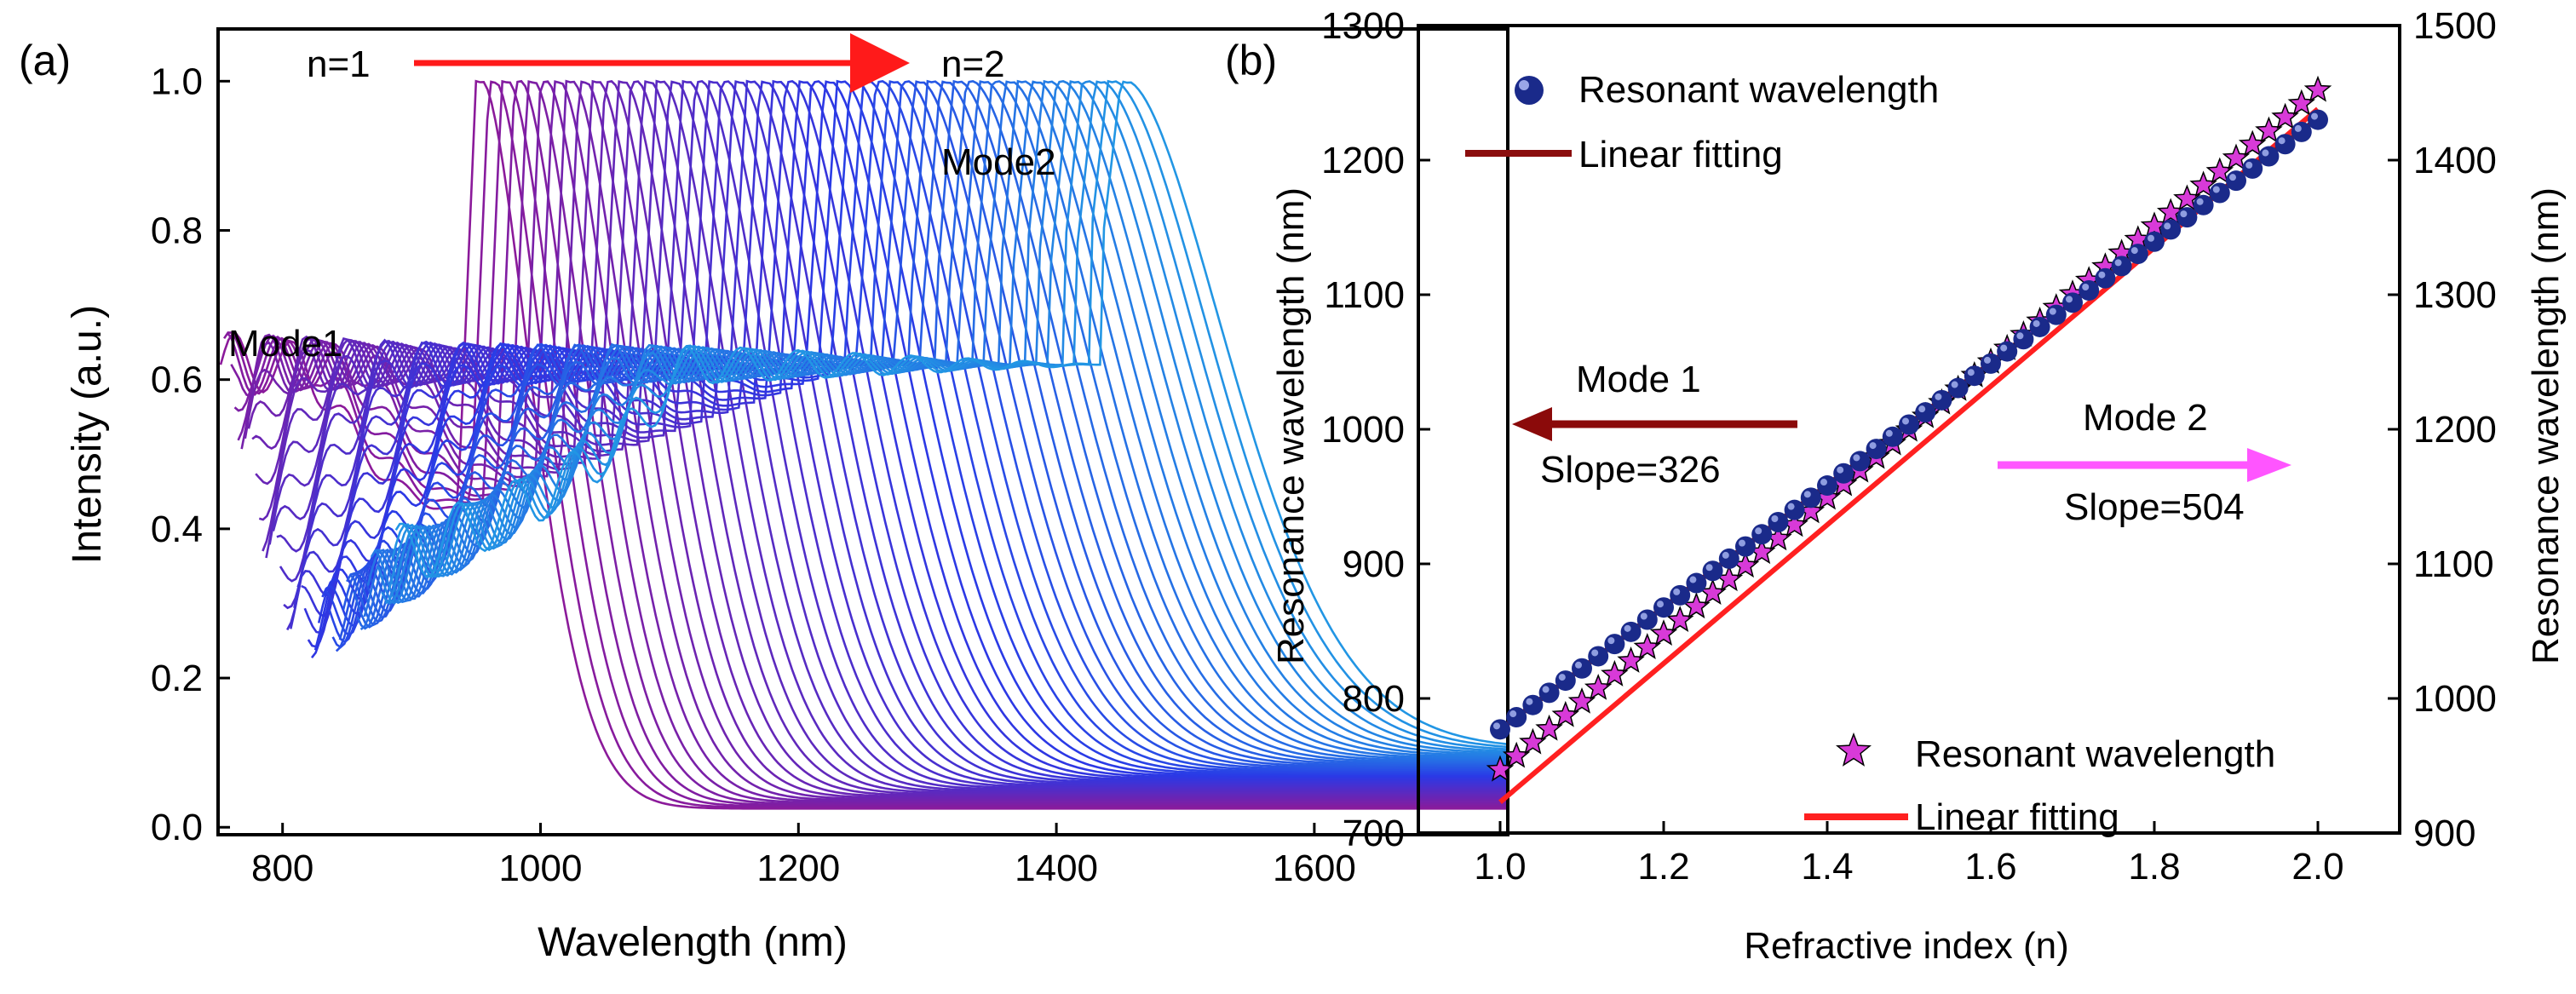  I want to click on panel-b-left-y-axis: 700 800 900 1000 1100 1200 1300, so click(1376, 430).